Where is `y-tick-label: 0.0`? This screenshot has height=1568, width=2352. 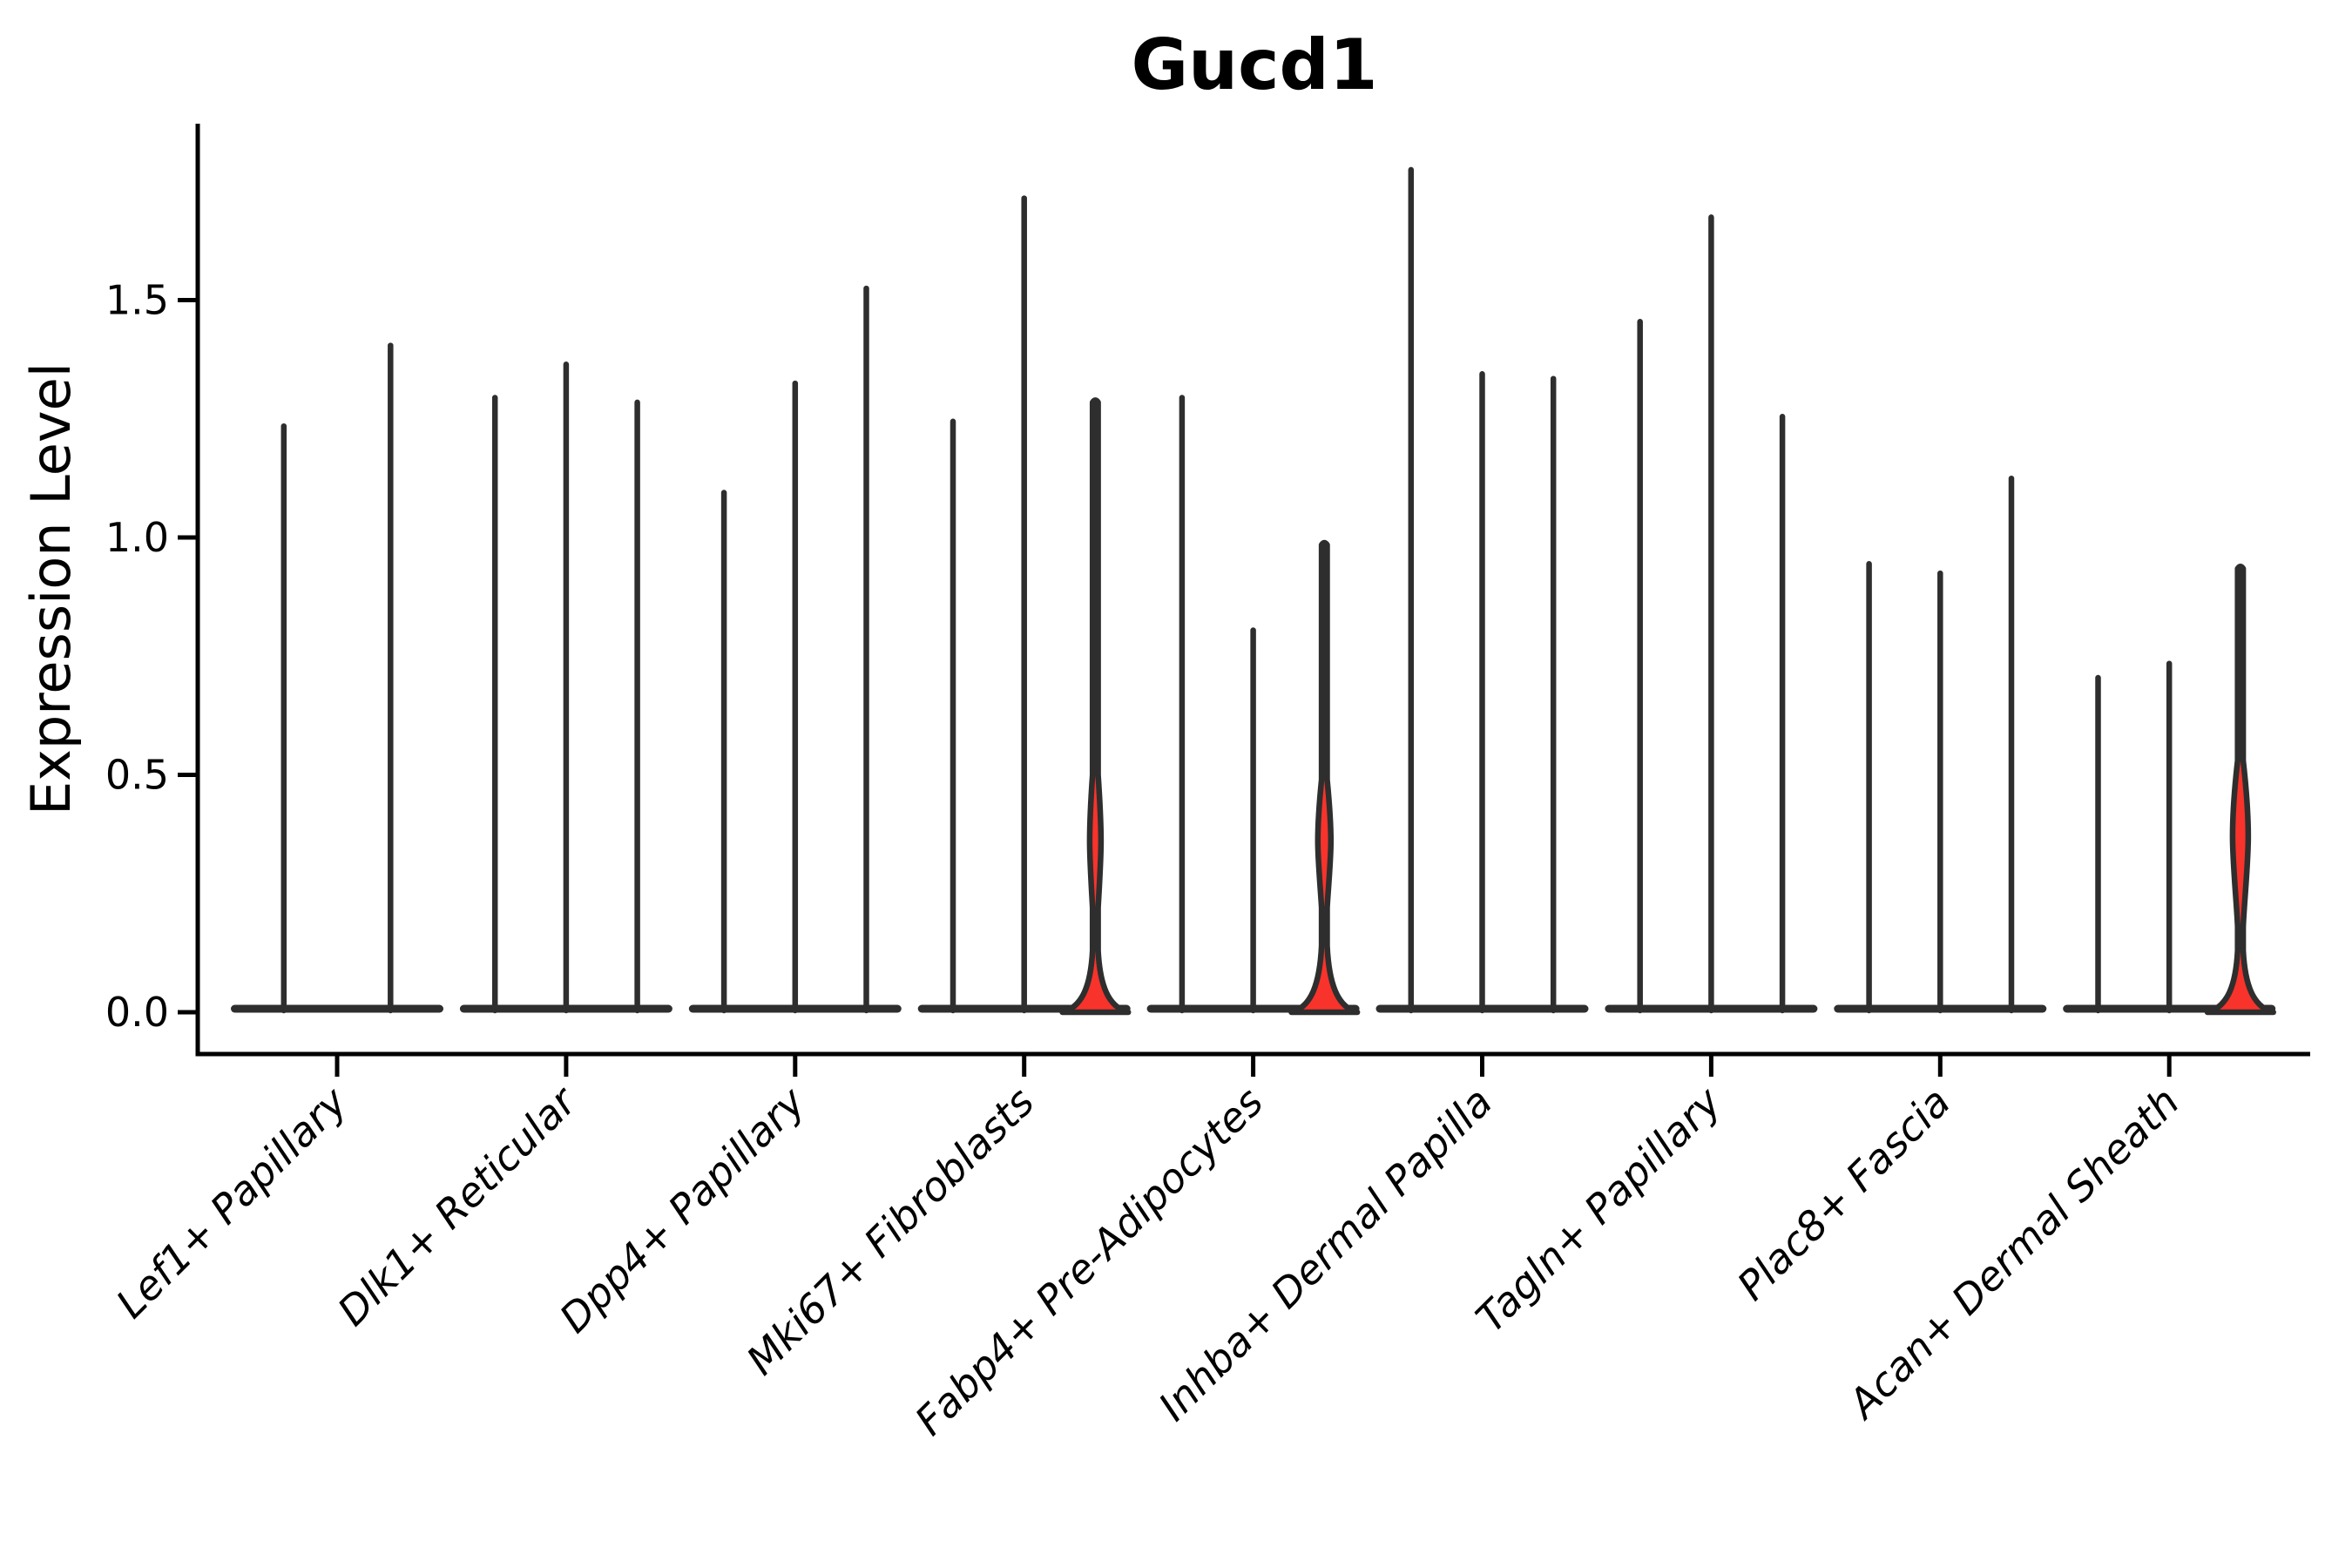
y-tick-label: 0.0 is located at coordinates (137, 1013).